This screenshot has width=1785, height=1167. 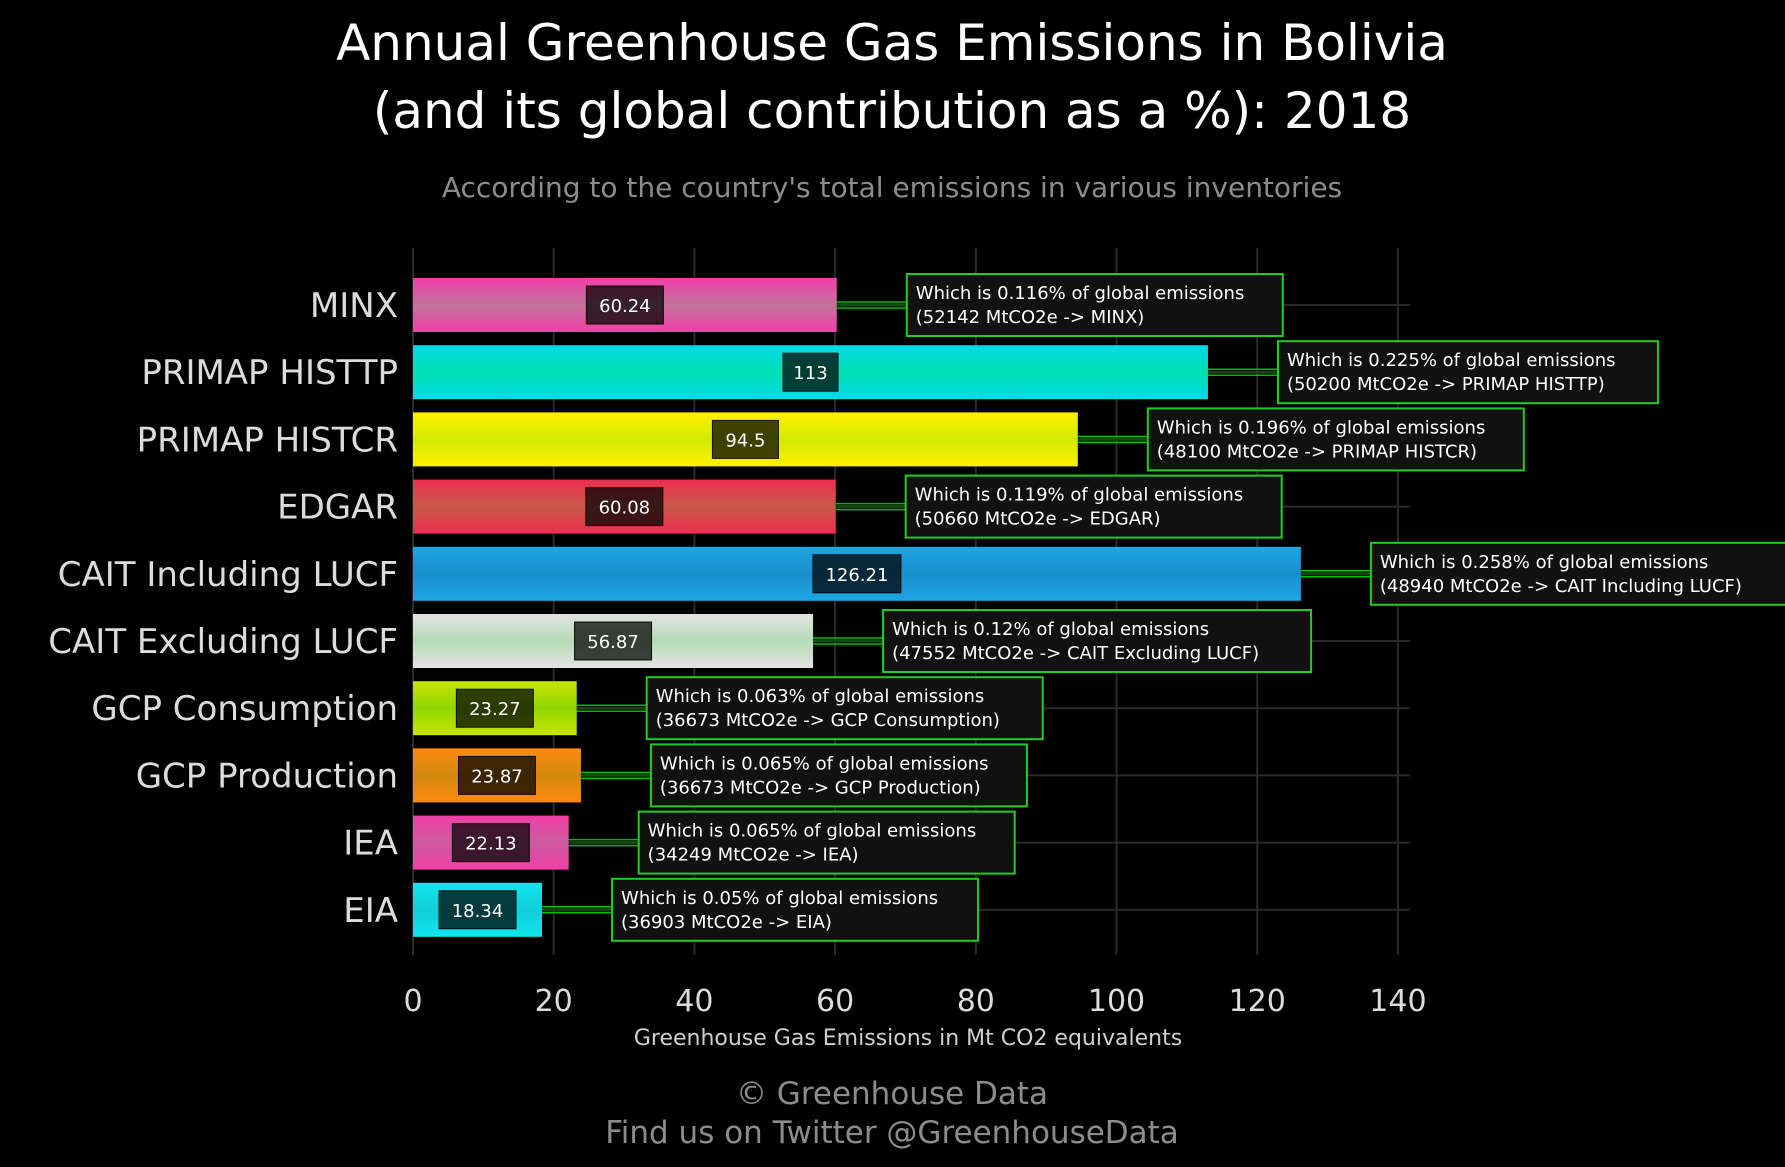 I want to click on value-label: 23.87, so click(x=497, y=776).